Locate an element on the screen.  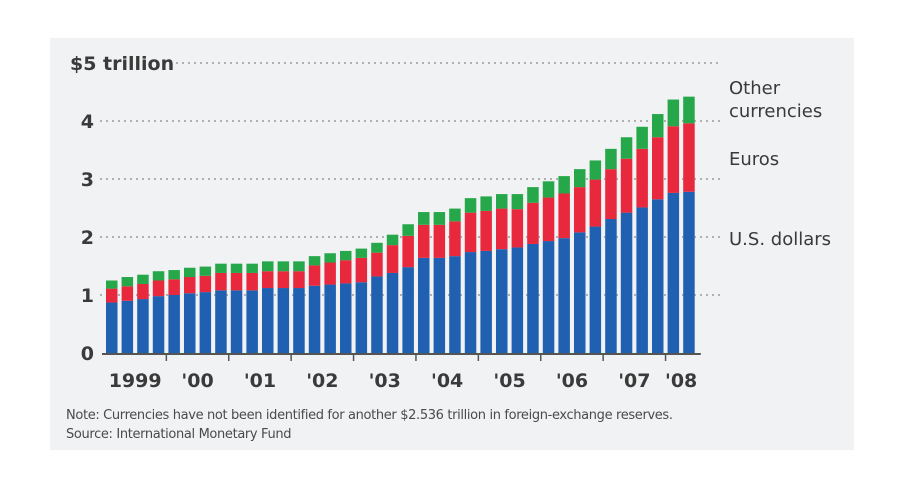
legend-euros: Euros is located at coordinates (754, 159).